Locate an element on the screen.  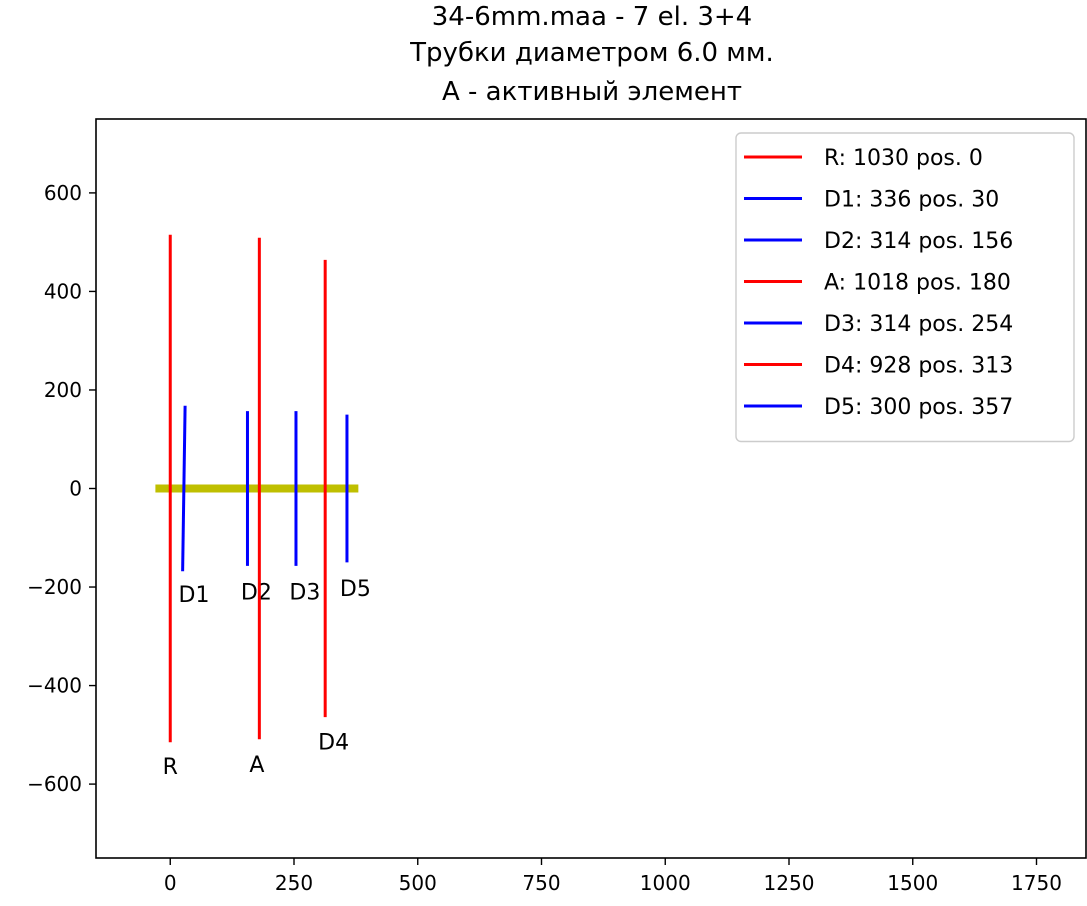
element-label-d1: D1 is located at coordinates (194, 595).